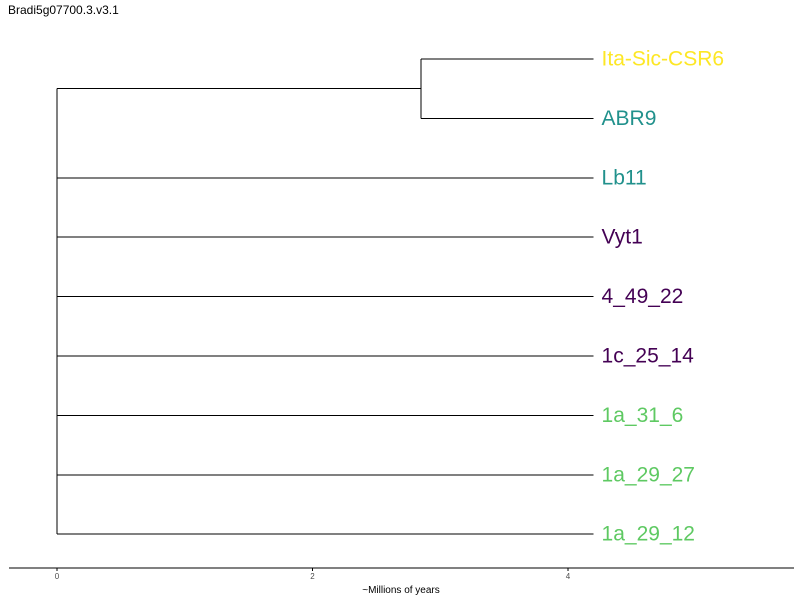 This screenshot has width=800, height=600. Describe the element at coordinates (401, 574) in the screenshot. I see `x-axis: 0 2 4` at that location.